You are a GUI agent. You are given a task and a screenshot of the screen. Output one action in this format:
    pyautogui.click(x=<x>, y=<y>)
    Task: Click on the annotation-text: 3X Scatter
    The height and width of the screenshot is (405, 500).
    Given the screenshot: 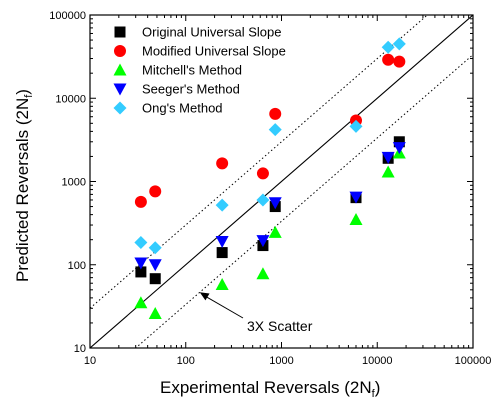 What is the action you would take?
    pyautogui.click(x=280, y=326)
    